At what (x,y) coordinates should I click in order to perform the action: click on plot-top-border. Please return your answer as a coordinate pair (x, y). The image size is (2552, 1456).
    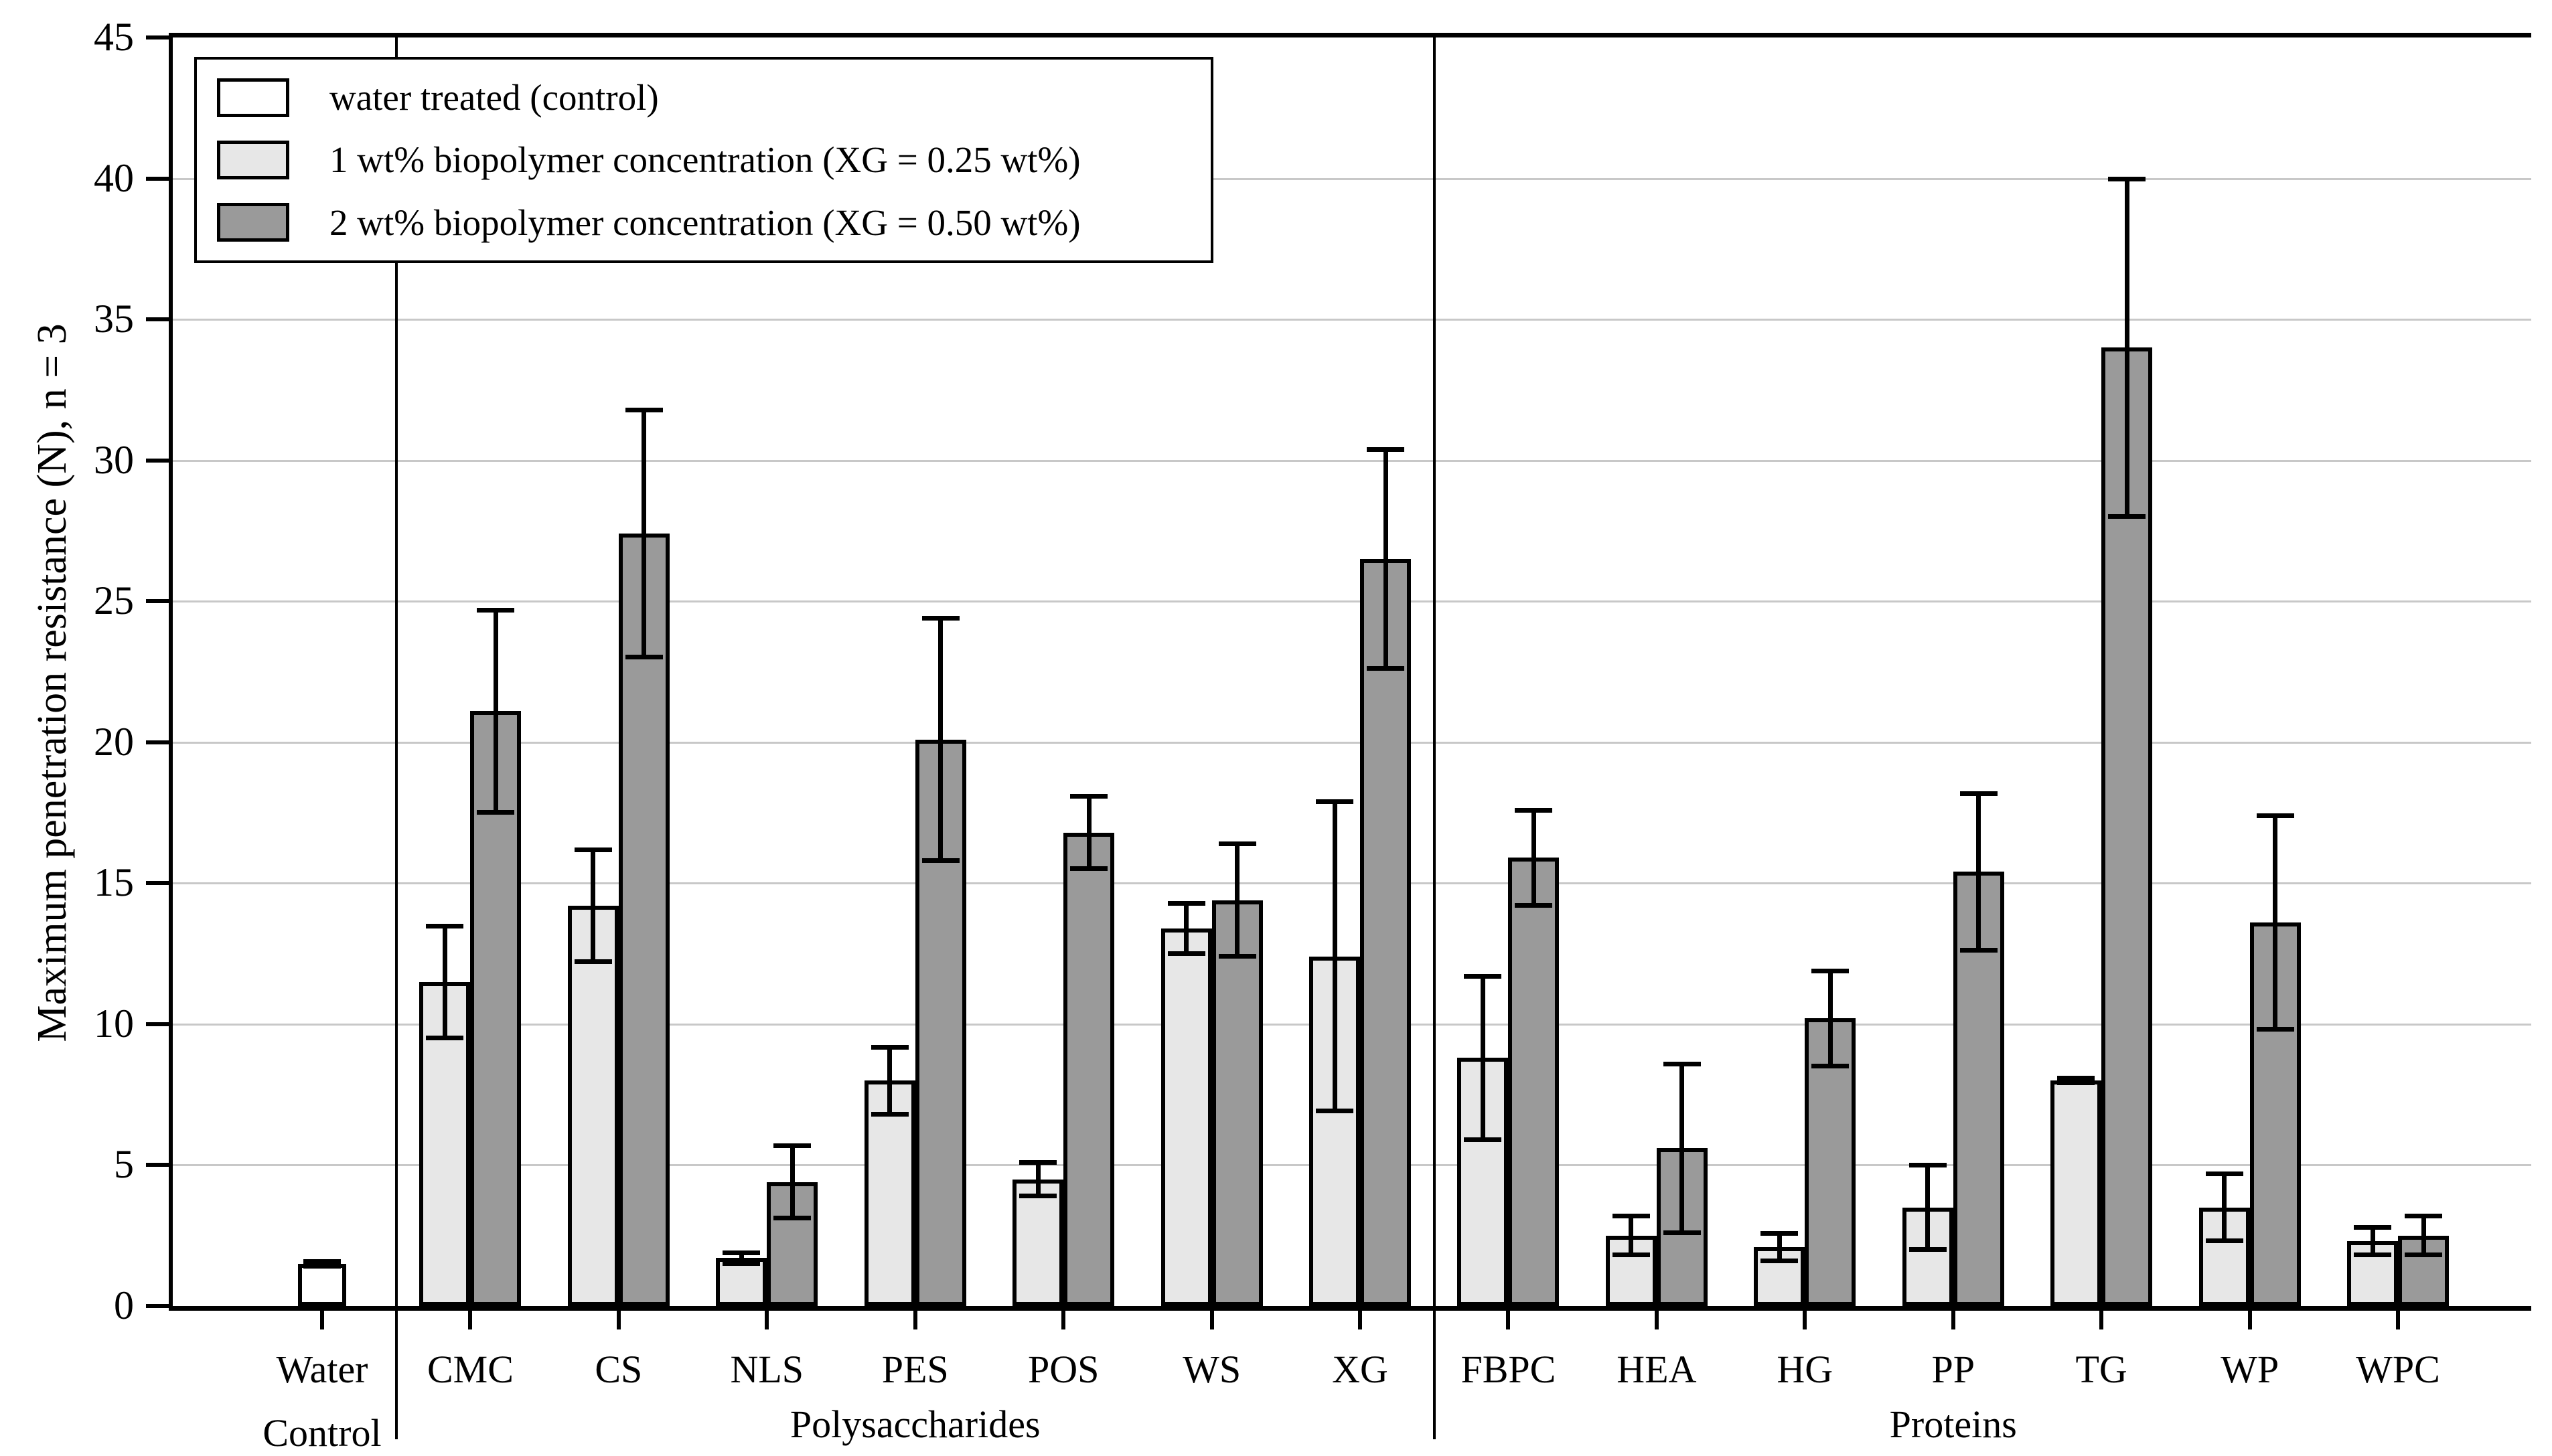
    Looking at the image, I should click on (1350, 35).